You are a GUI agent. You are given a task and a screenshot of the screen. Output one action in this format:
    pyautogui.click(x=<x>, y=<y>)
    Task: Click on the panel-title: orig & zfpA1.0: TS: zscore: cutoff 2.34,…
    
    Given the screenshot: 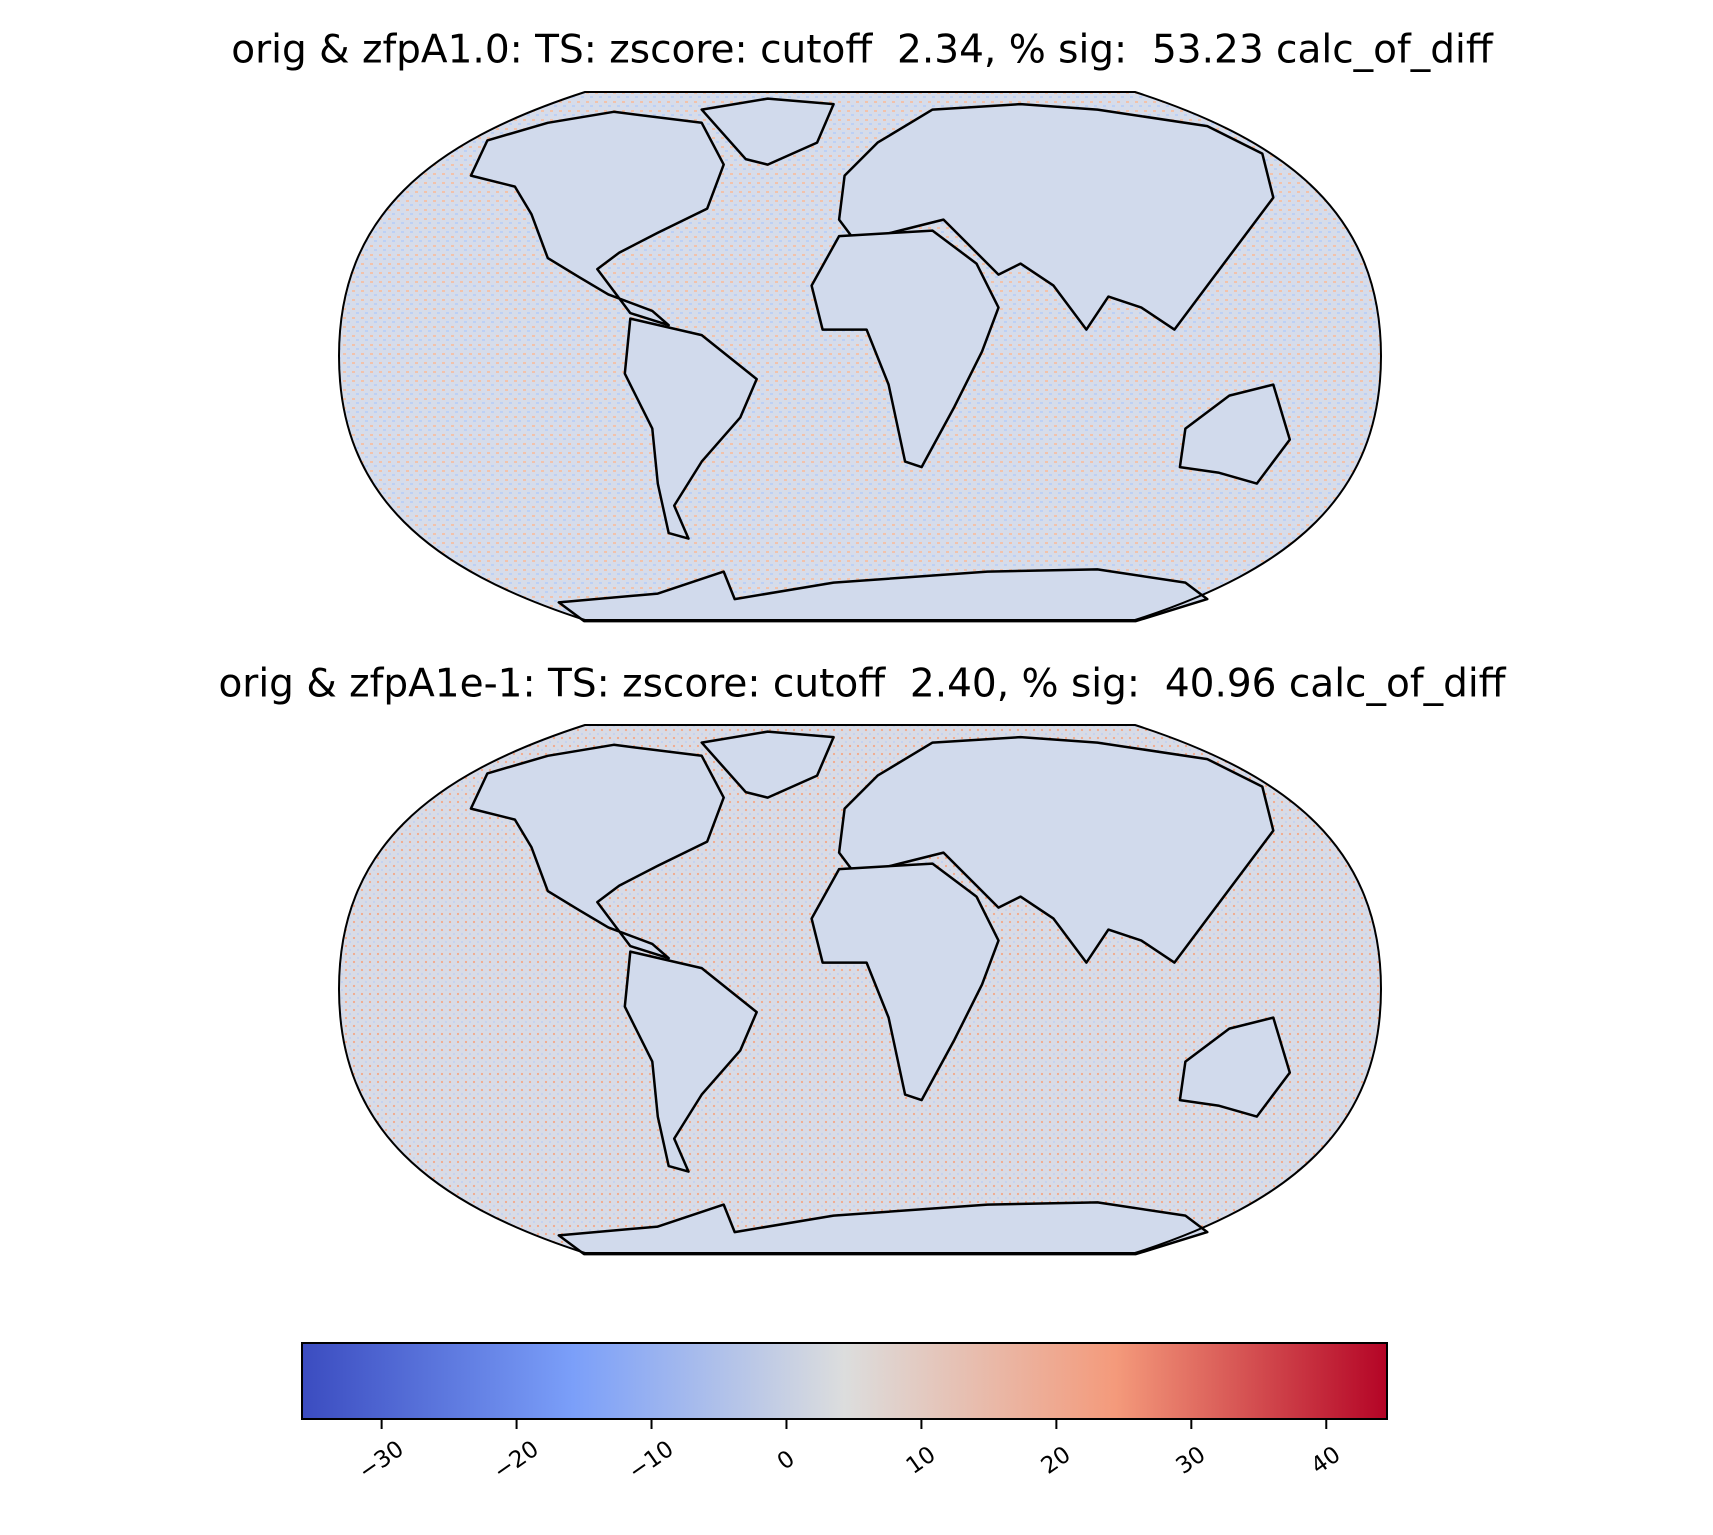 What is the action you would take?
    pyautogui.click(x=862, y=50)
    